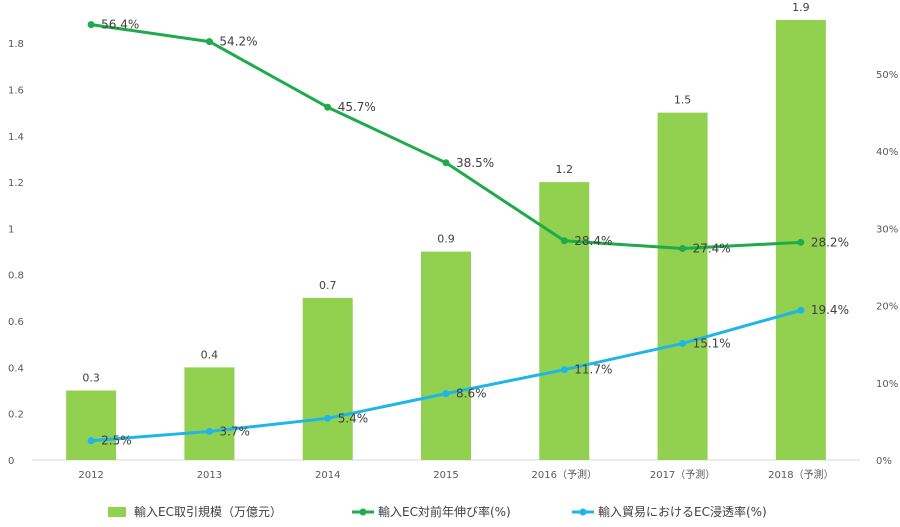 The height and width of the screenshot is (527, 900). I want to click on bar-value-label: 0.7, so click(328, 285).